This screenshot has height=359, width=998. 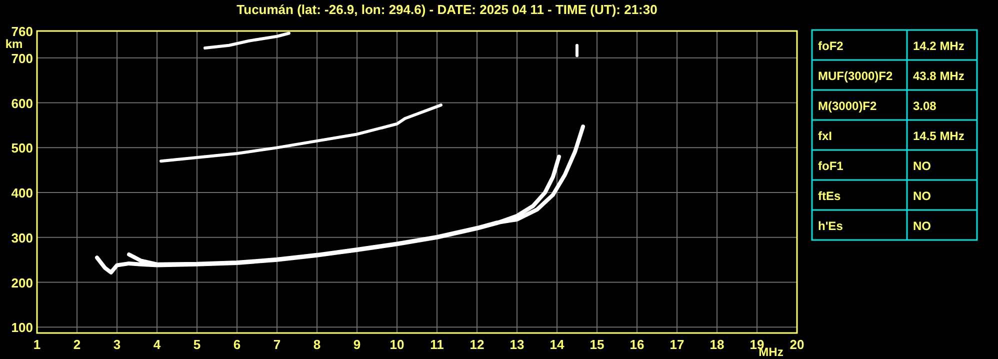 What do you see at coordinates (157, 344) in the screenshot?
I see `x-tick-label: 4` at bounding box center [157, 344].